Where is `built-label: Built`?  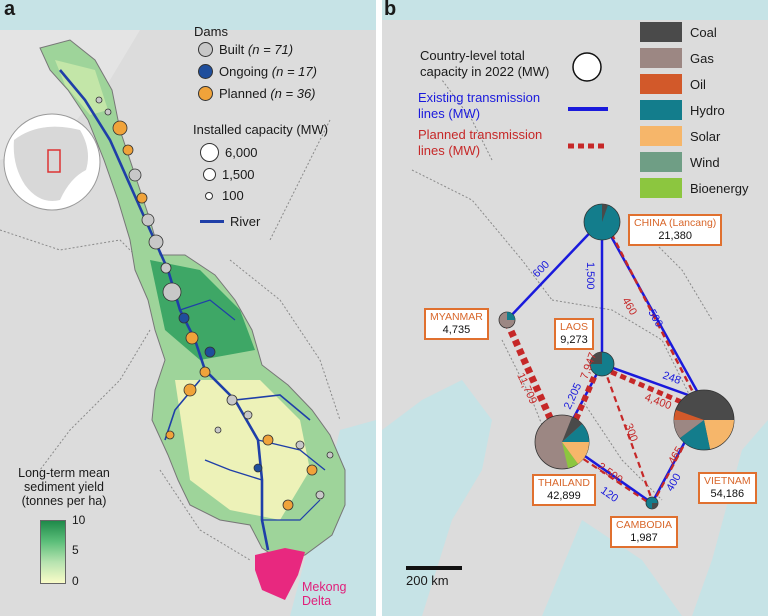
built-label: Built is located at coordinates (232, 49).